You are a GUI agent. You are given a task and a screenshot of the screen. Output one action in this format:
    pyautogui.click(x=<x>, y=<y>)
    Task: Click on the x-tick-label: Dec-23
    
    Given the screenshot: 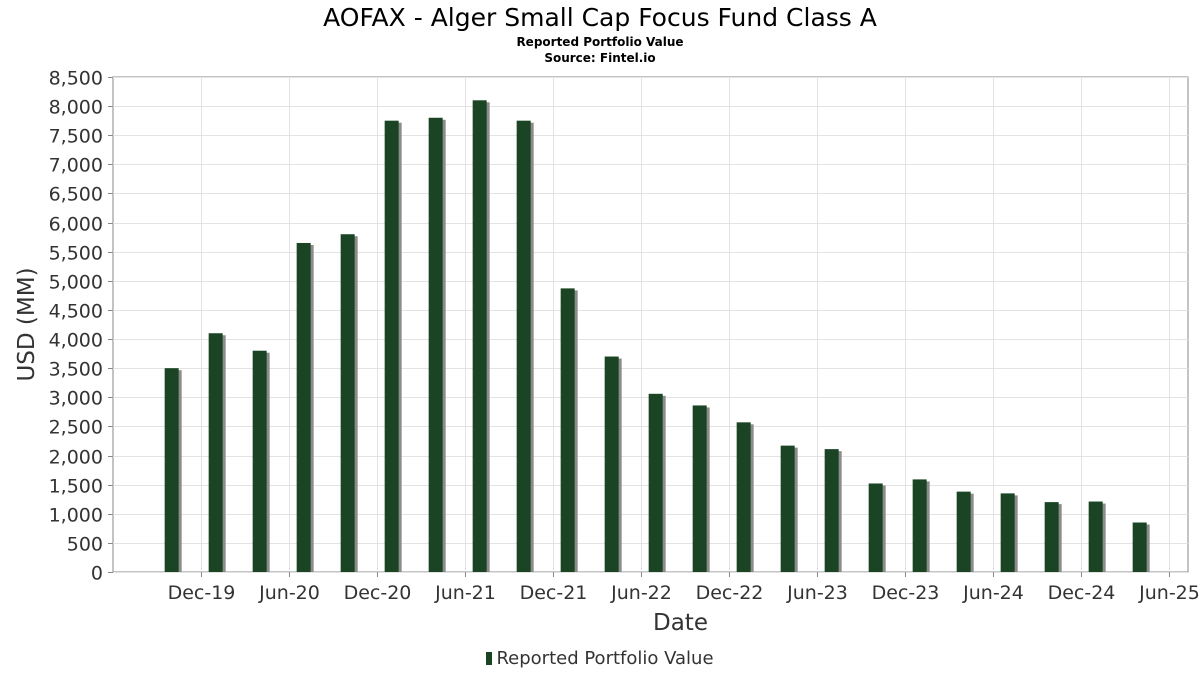 What is the action you would take?
    pyautogui.click(x=906, y=593)
    